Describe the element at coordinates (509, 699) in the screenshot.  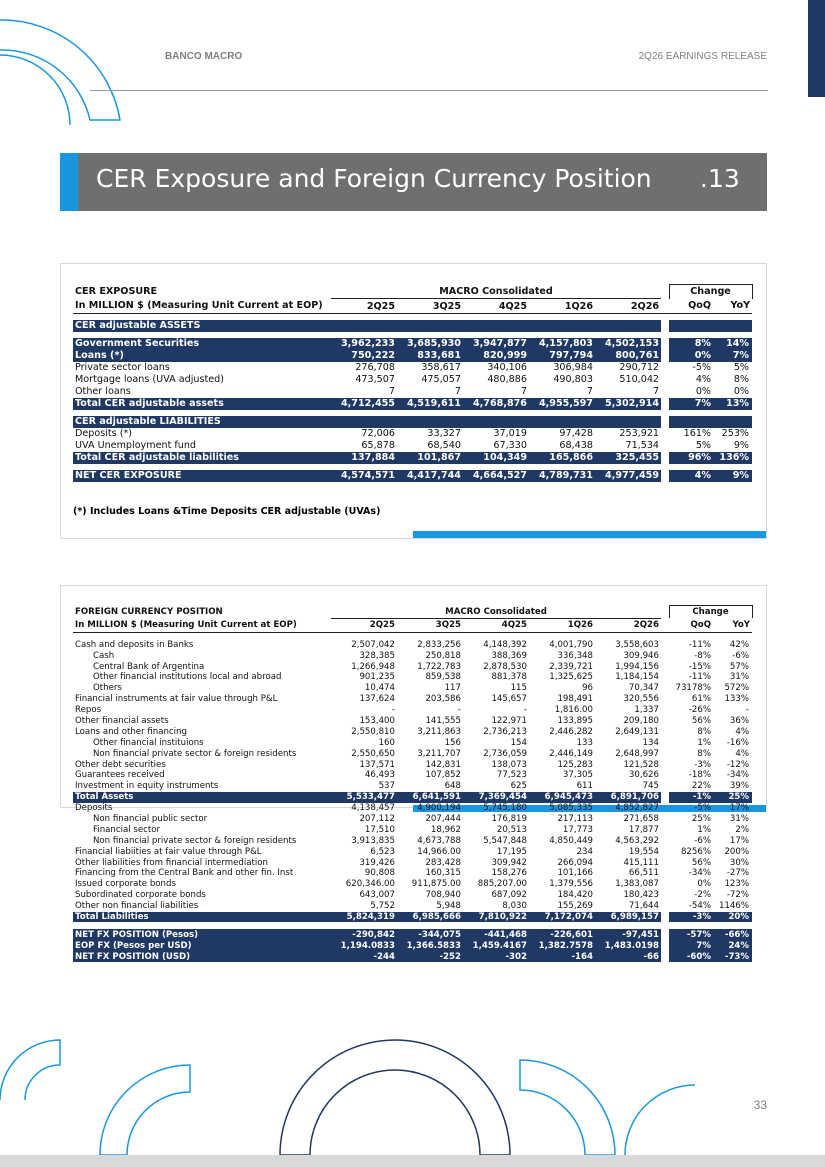
I see `table-cell: 145,657` at that location.